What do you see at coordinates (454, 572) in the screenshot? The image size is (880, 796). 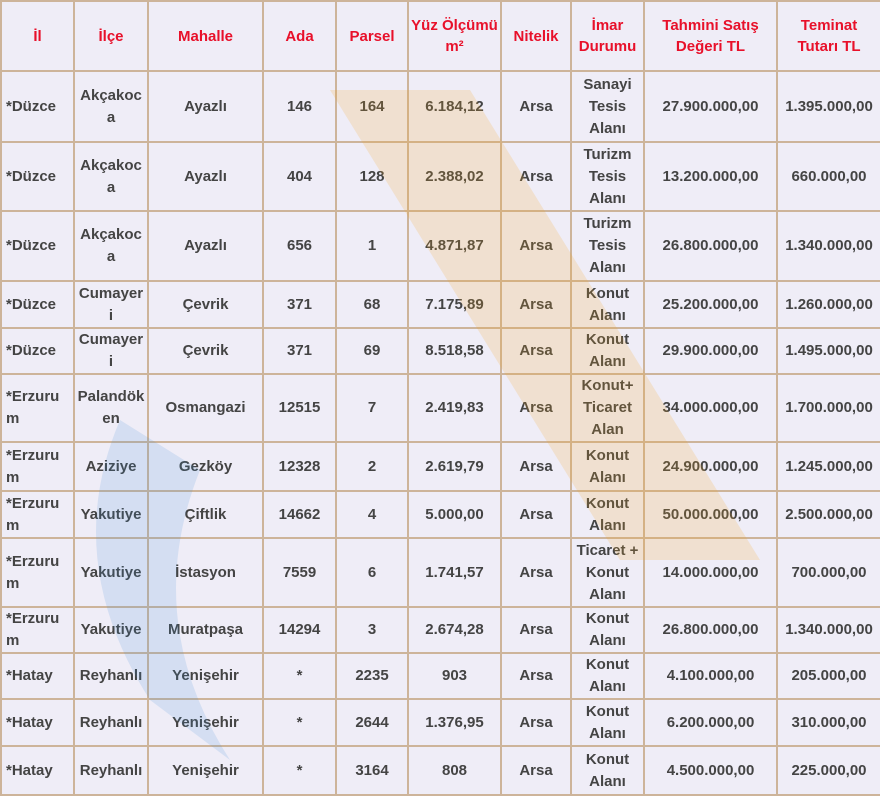 I see `table-cell: 1.741,57` at bounding box center [454, 572].